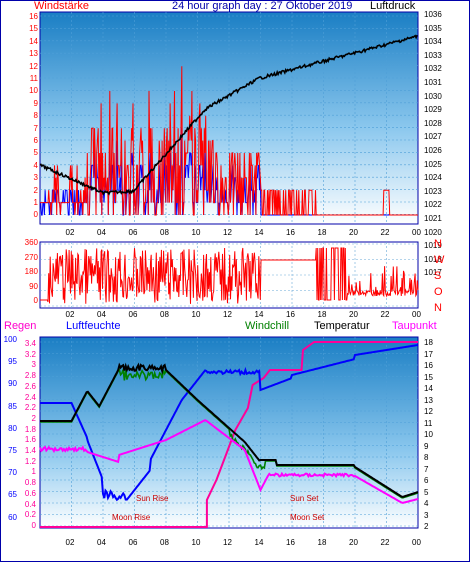 The image size is (470, 562). Describe the element at coordinates (433, 191) in the screenshot. I see `pressure-tick-label: 1023` at that location.